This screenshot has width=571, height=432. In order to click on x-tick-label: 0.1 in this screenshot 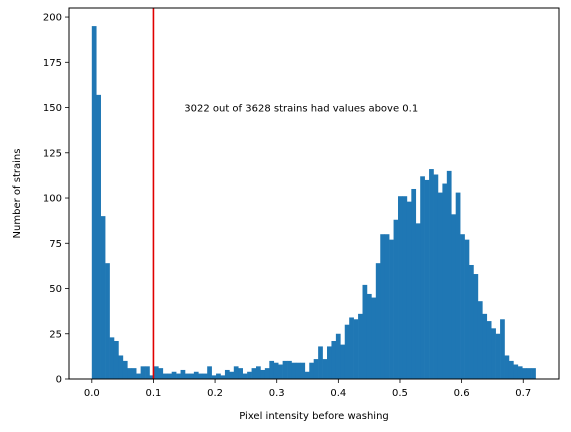, I will do `click(153, 393)`.